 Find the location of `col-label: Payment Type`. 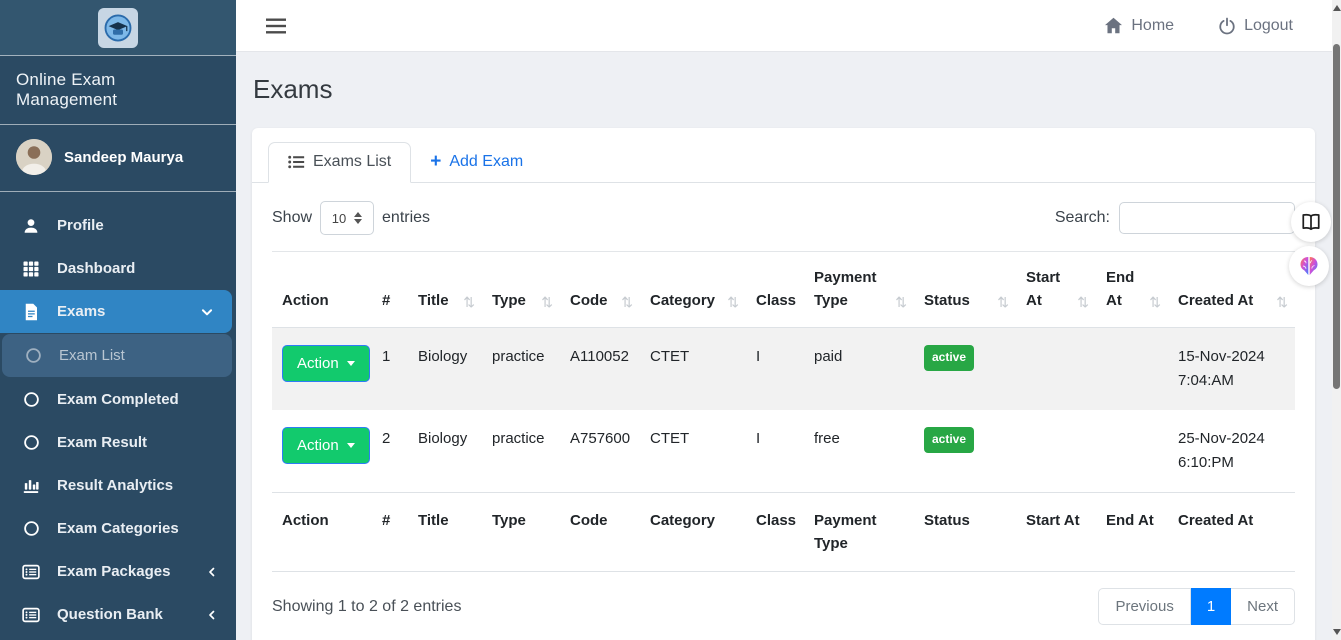

col-label: Payment Type is located at coordinates (845, 289).